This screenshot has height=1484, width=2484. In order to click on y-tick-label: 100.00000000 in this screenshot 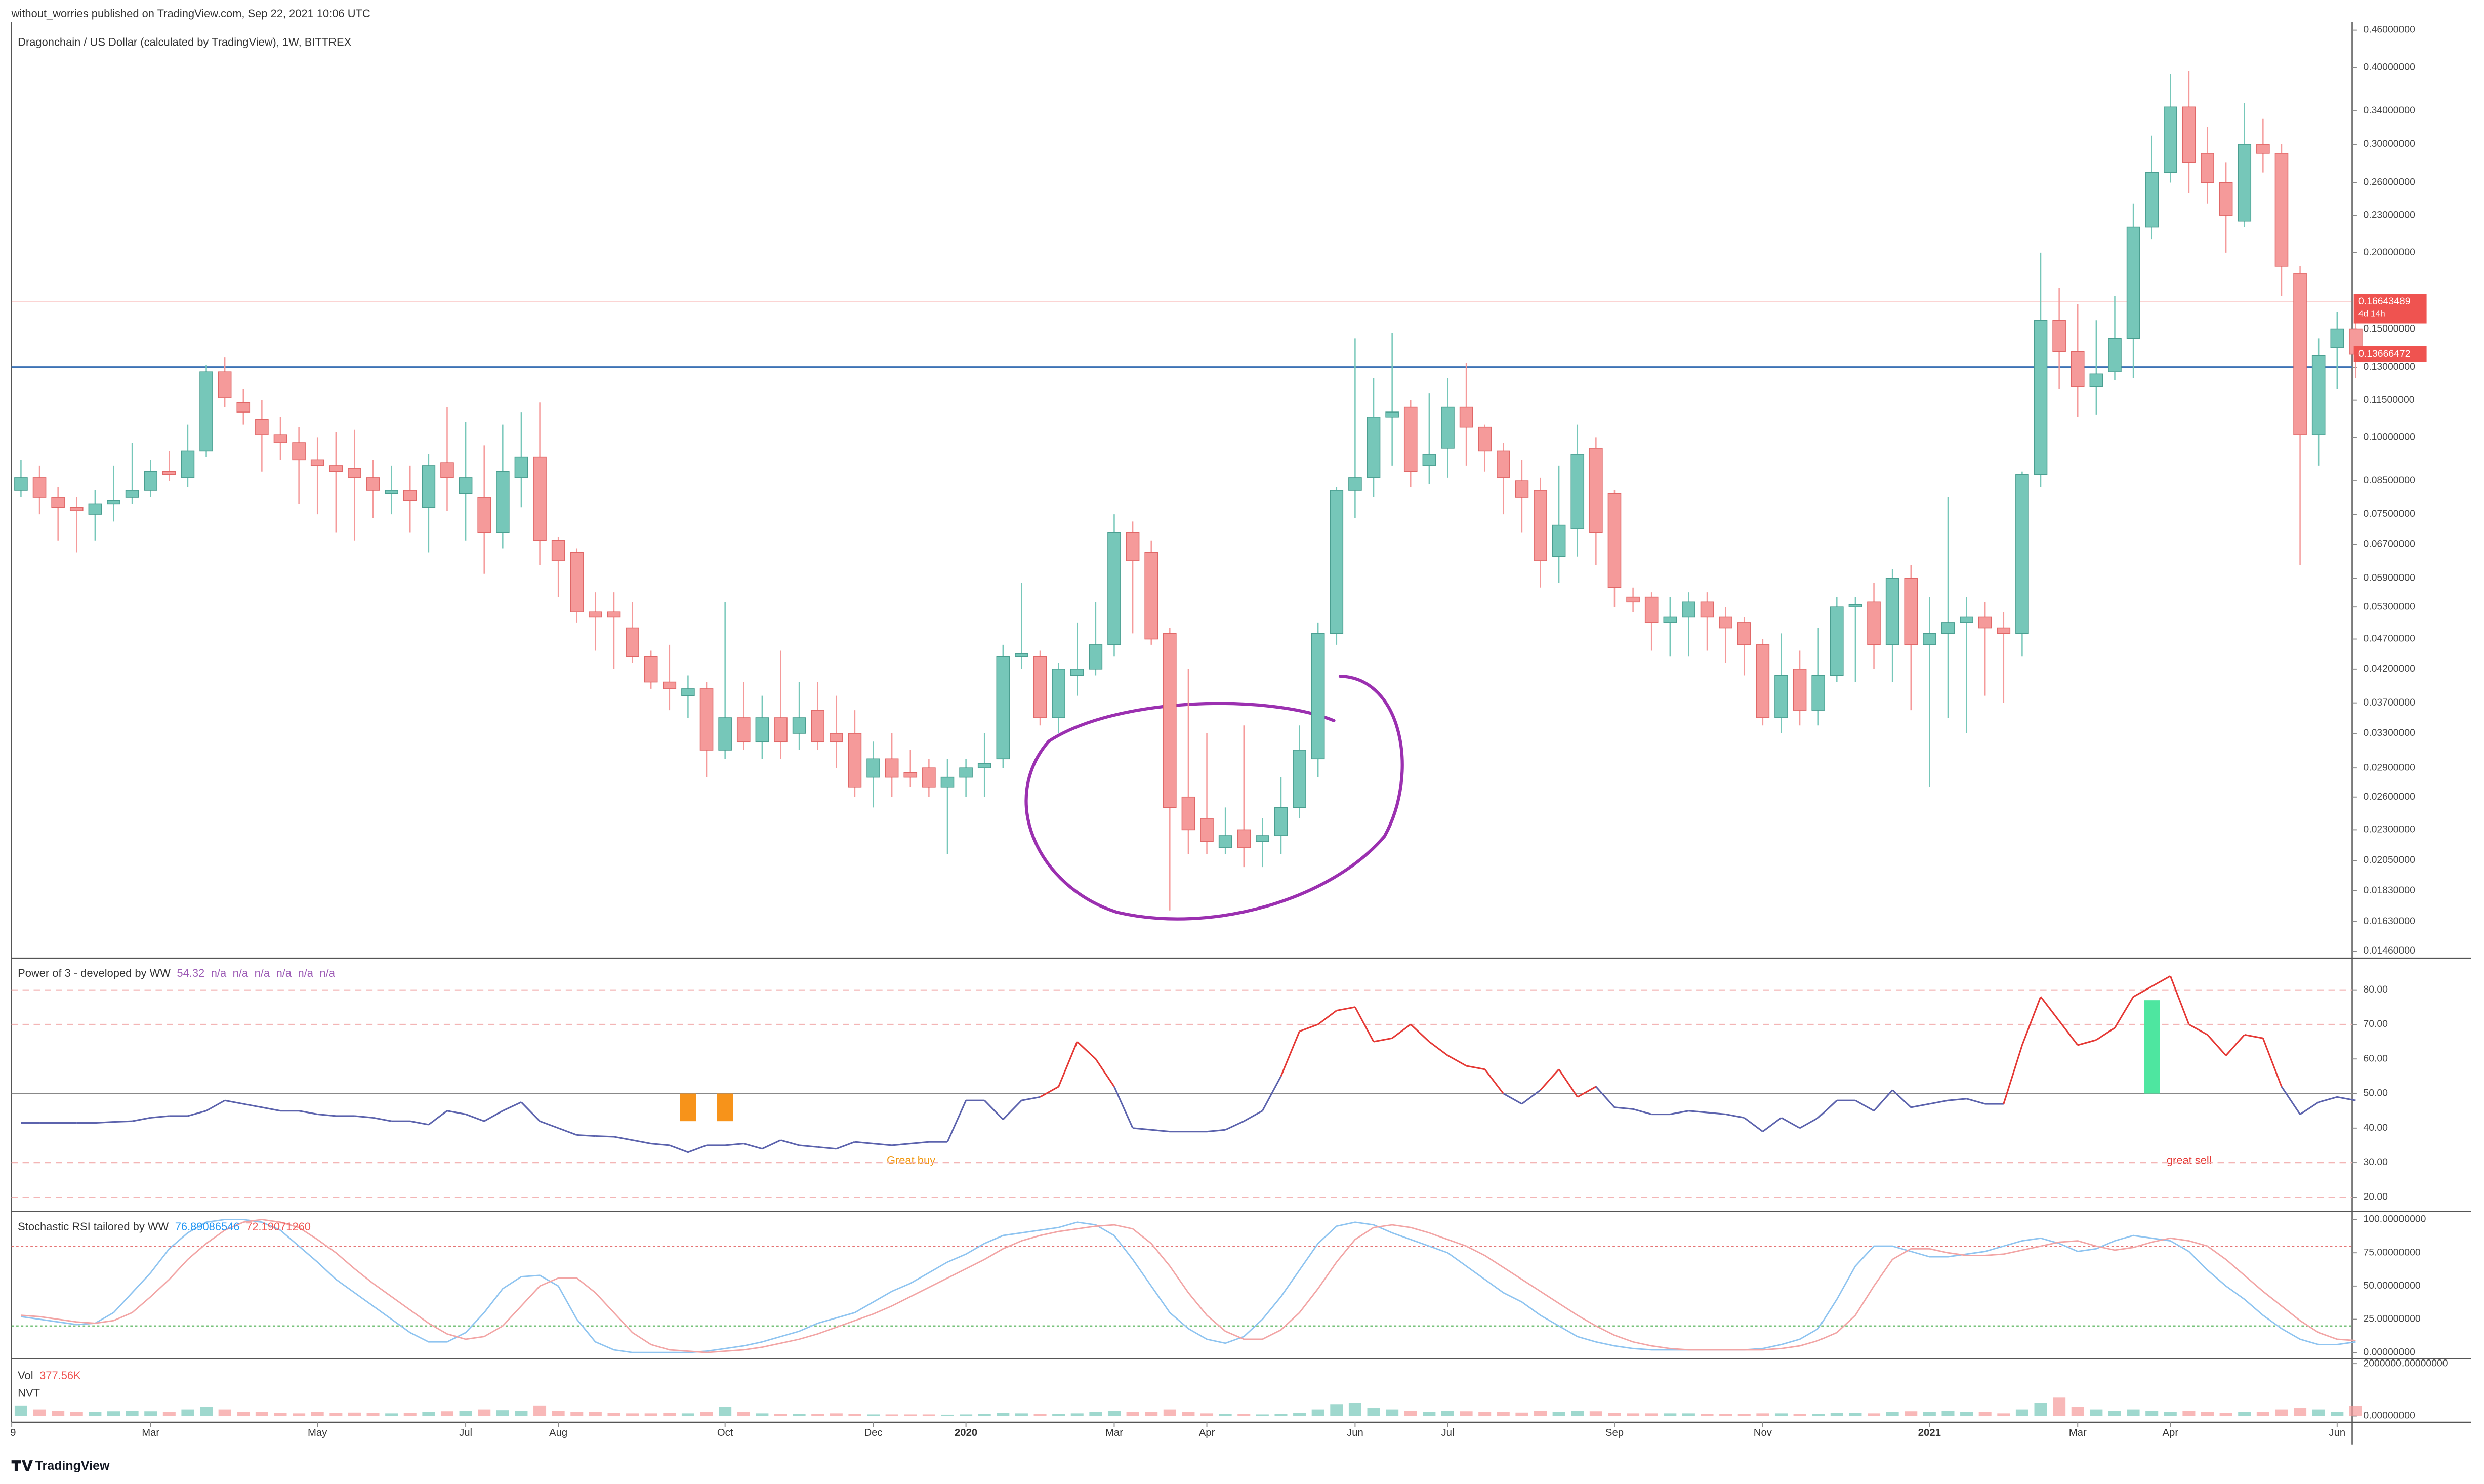, I will do `click(2394, 1220)`.